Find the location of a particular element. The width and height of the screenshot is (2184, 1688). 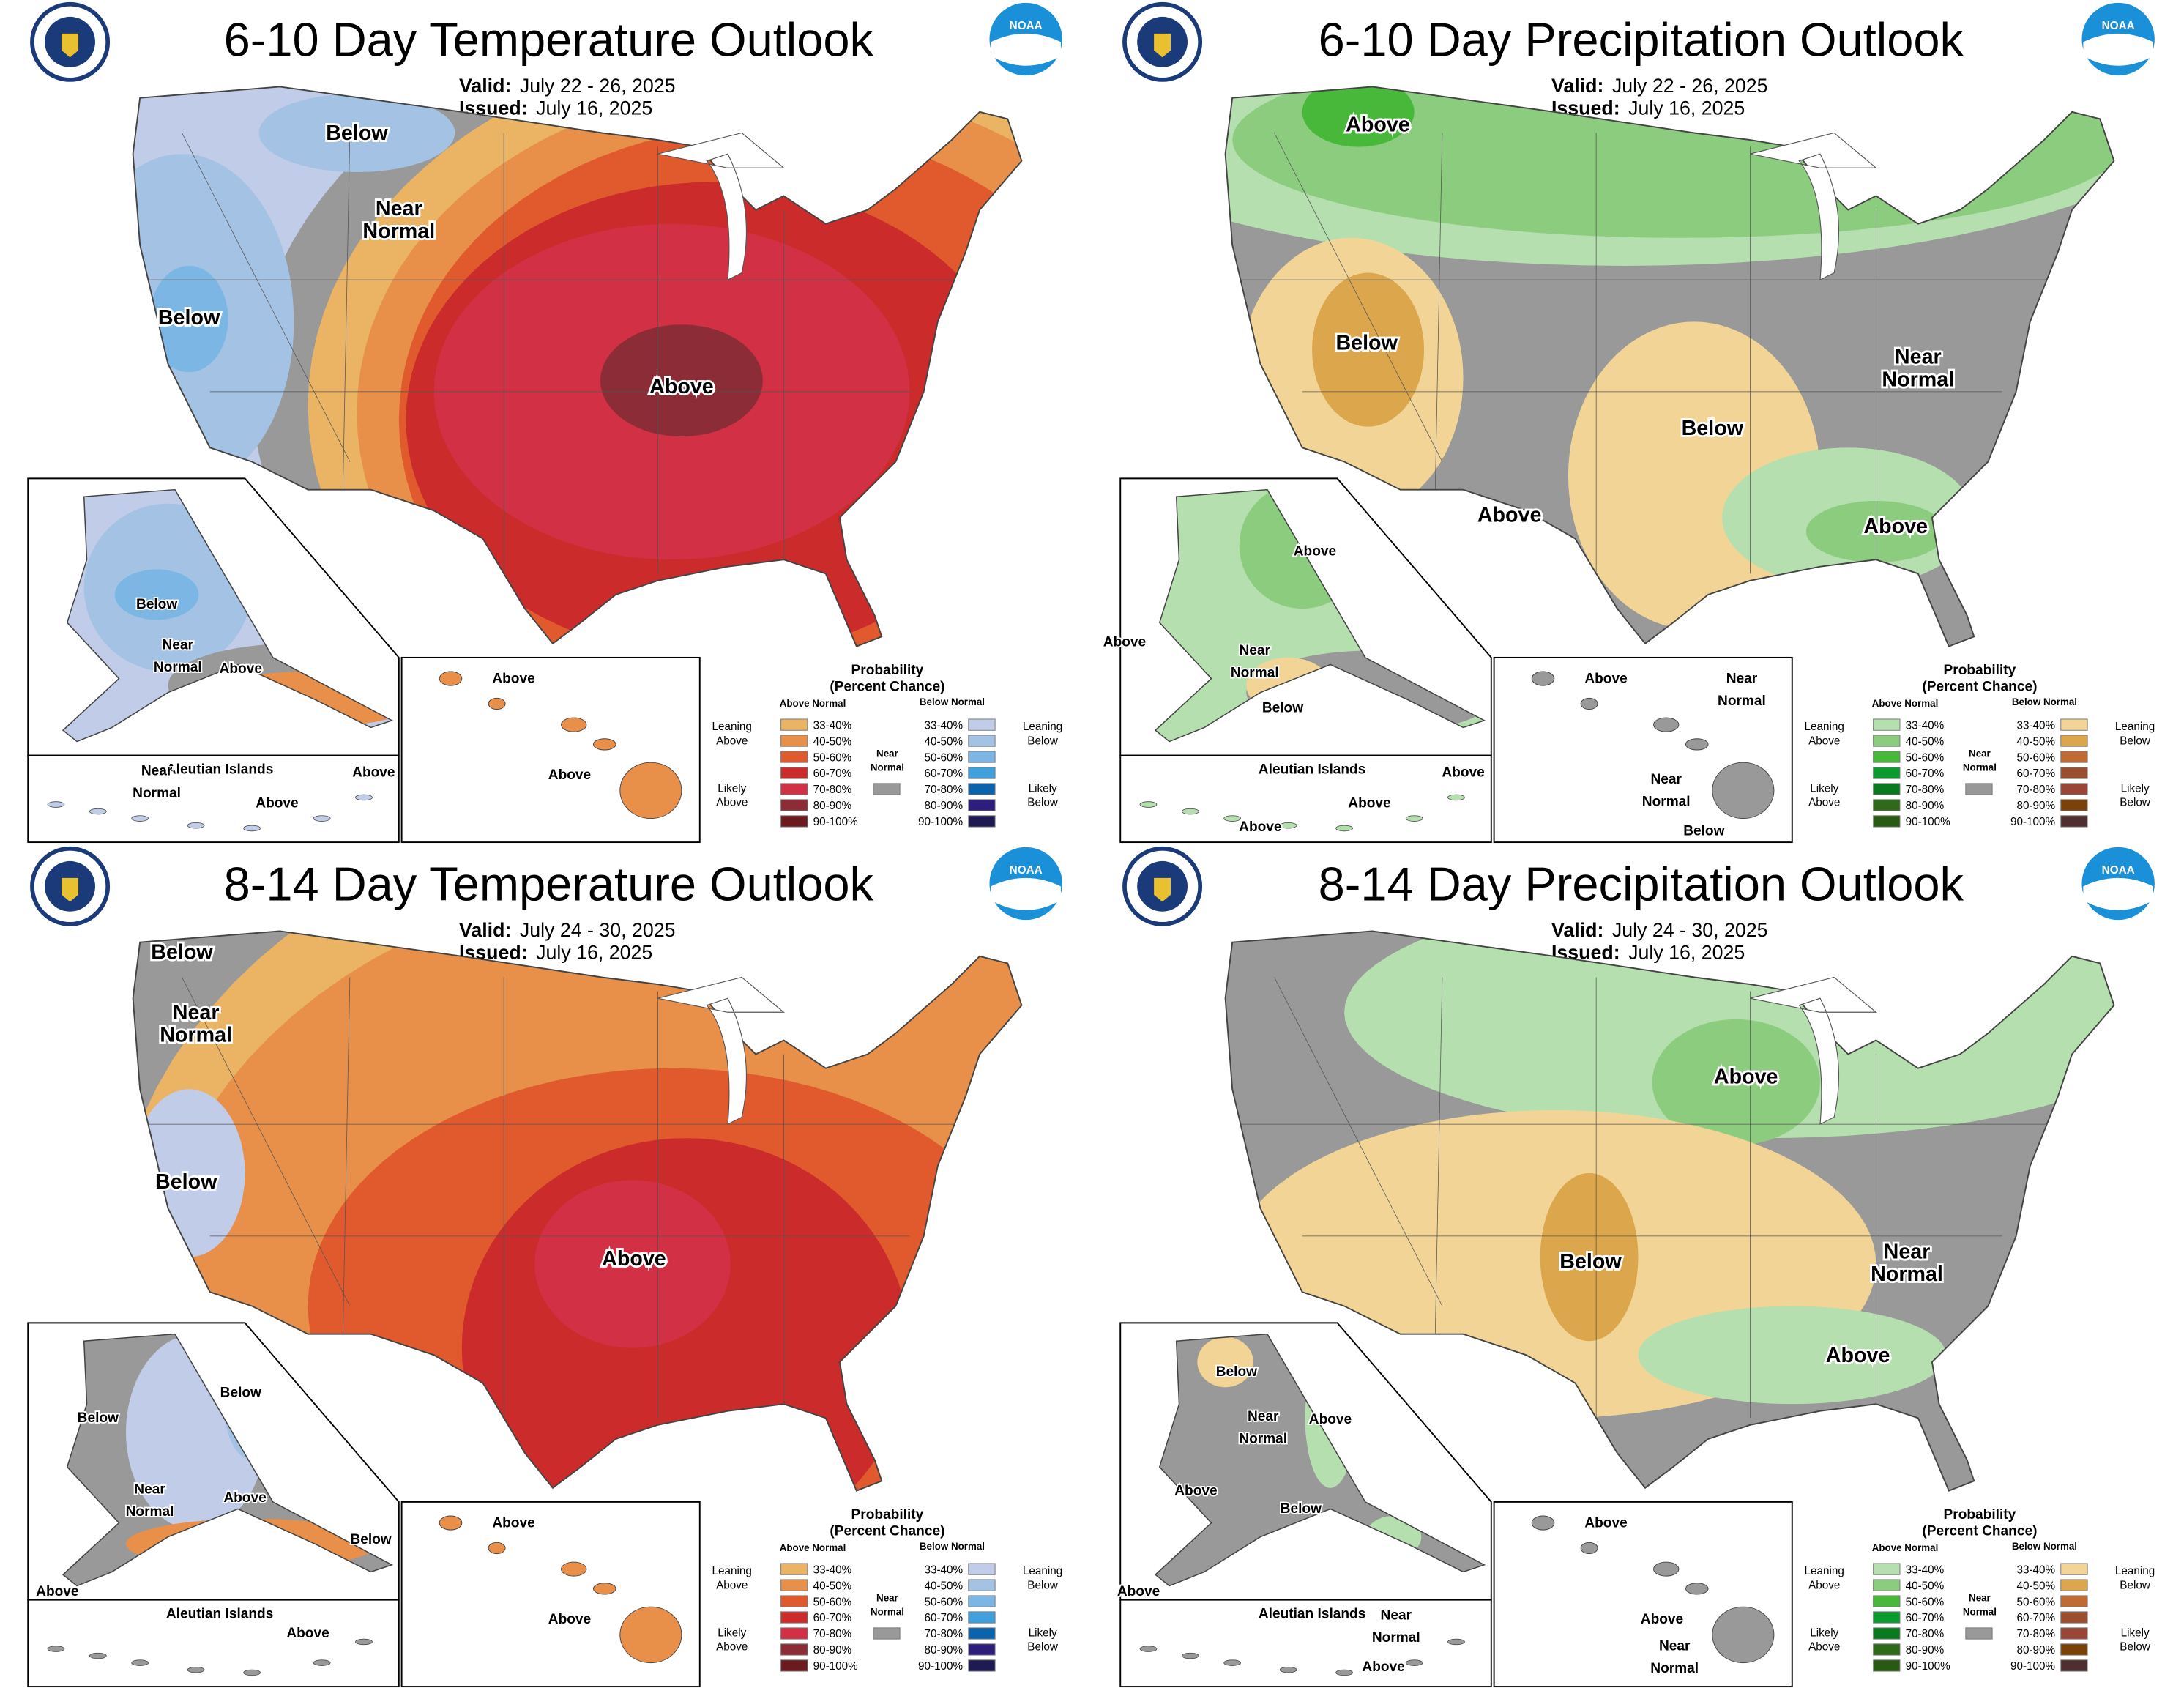

legend-leaning-below: Leaning Below is located at coordinates (2135, 734).